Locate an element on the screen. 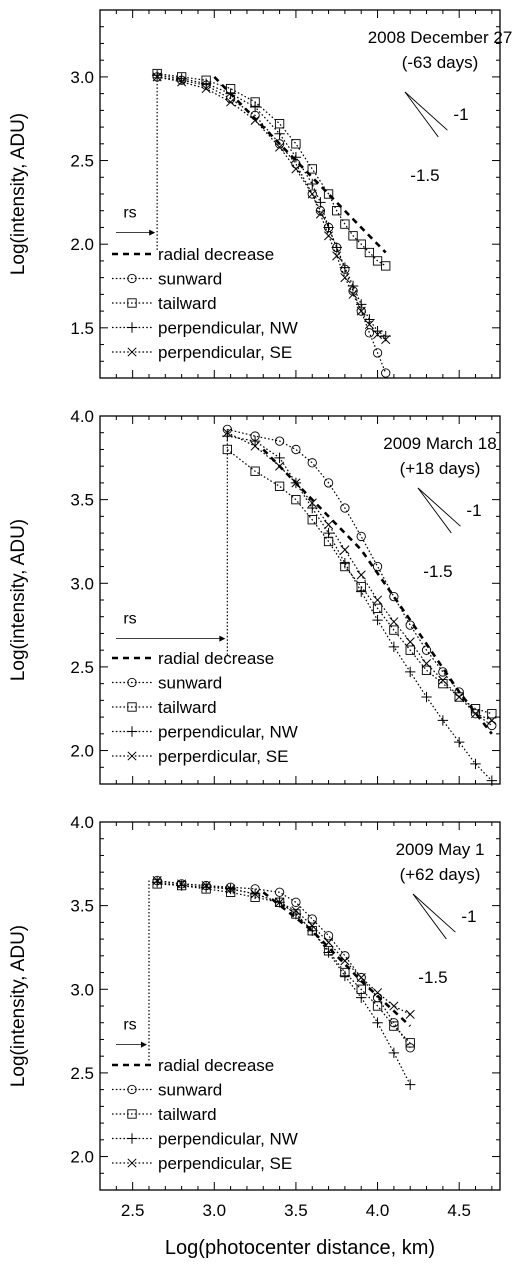 This screenshot has width=514, height=1267. rs-arrow-head is located at coordinates (152, 232).